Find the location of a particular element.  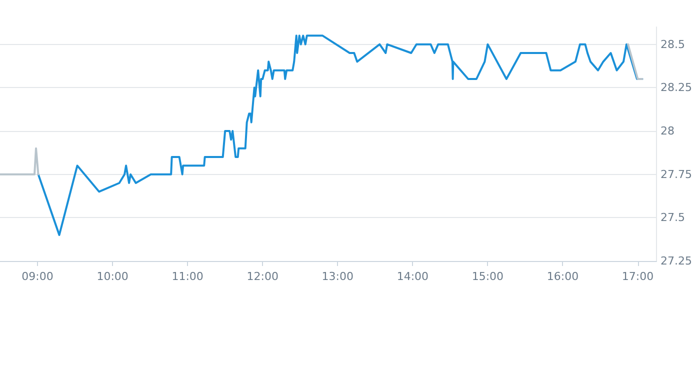

y-tick-label: 27.75 is located at coordinates (676, 174).